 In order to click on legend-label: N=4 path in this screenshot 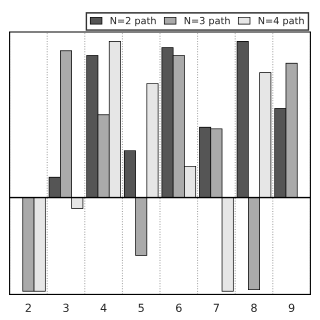, I will do `click(281, 21)`.